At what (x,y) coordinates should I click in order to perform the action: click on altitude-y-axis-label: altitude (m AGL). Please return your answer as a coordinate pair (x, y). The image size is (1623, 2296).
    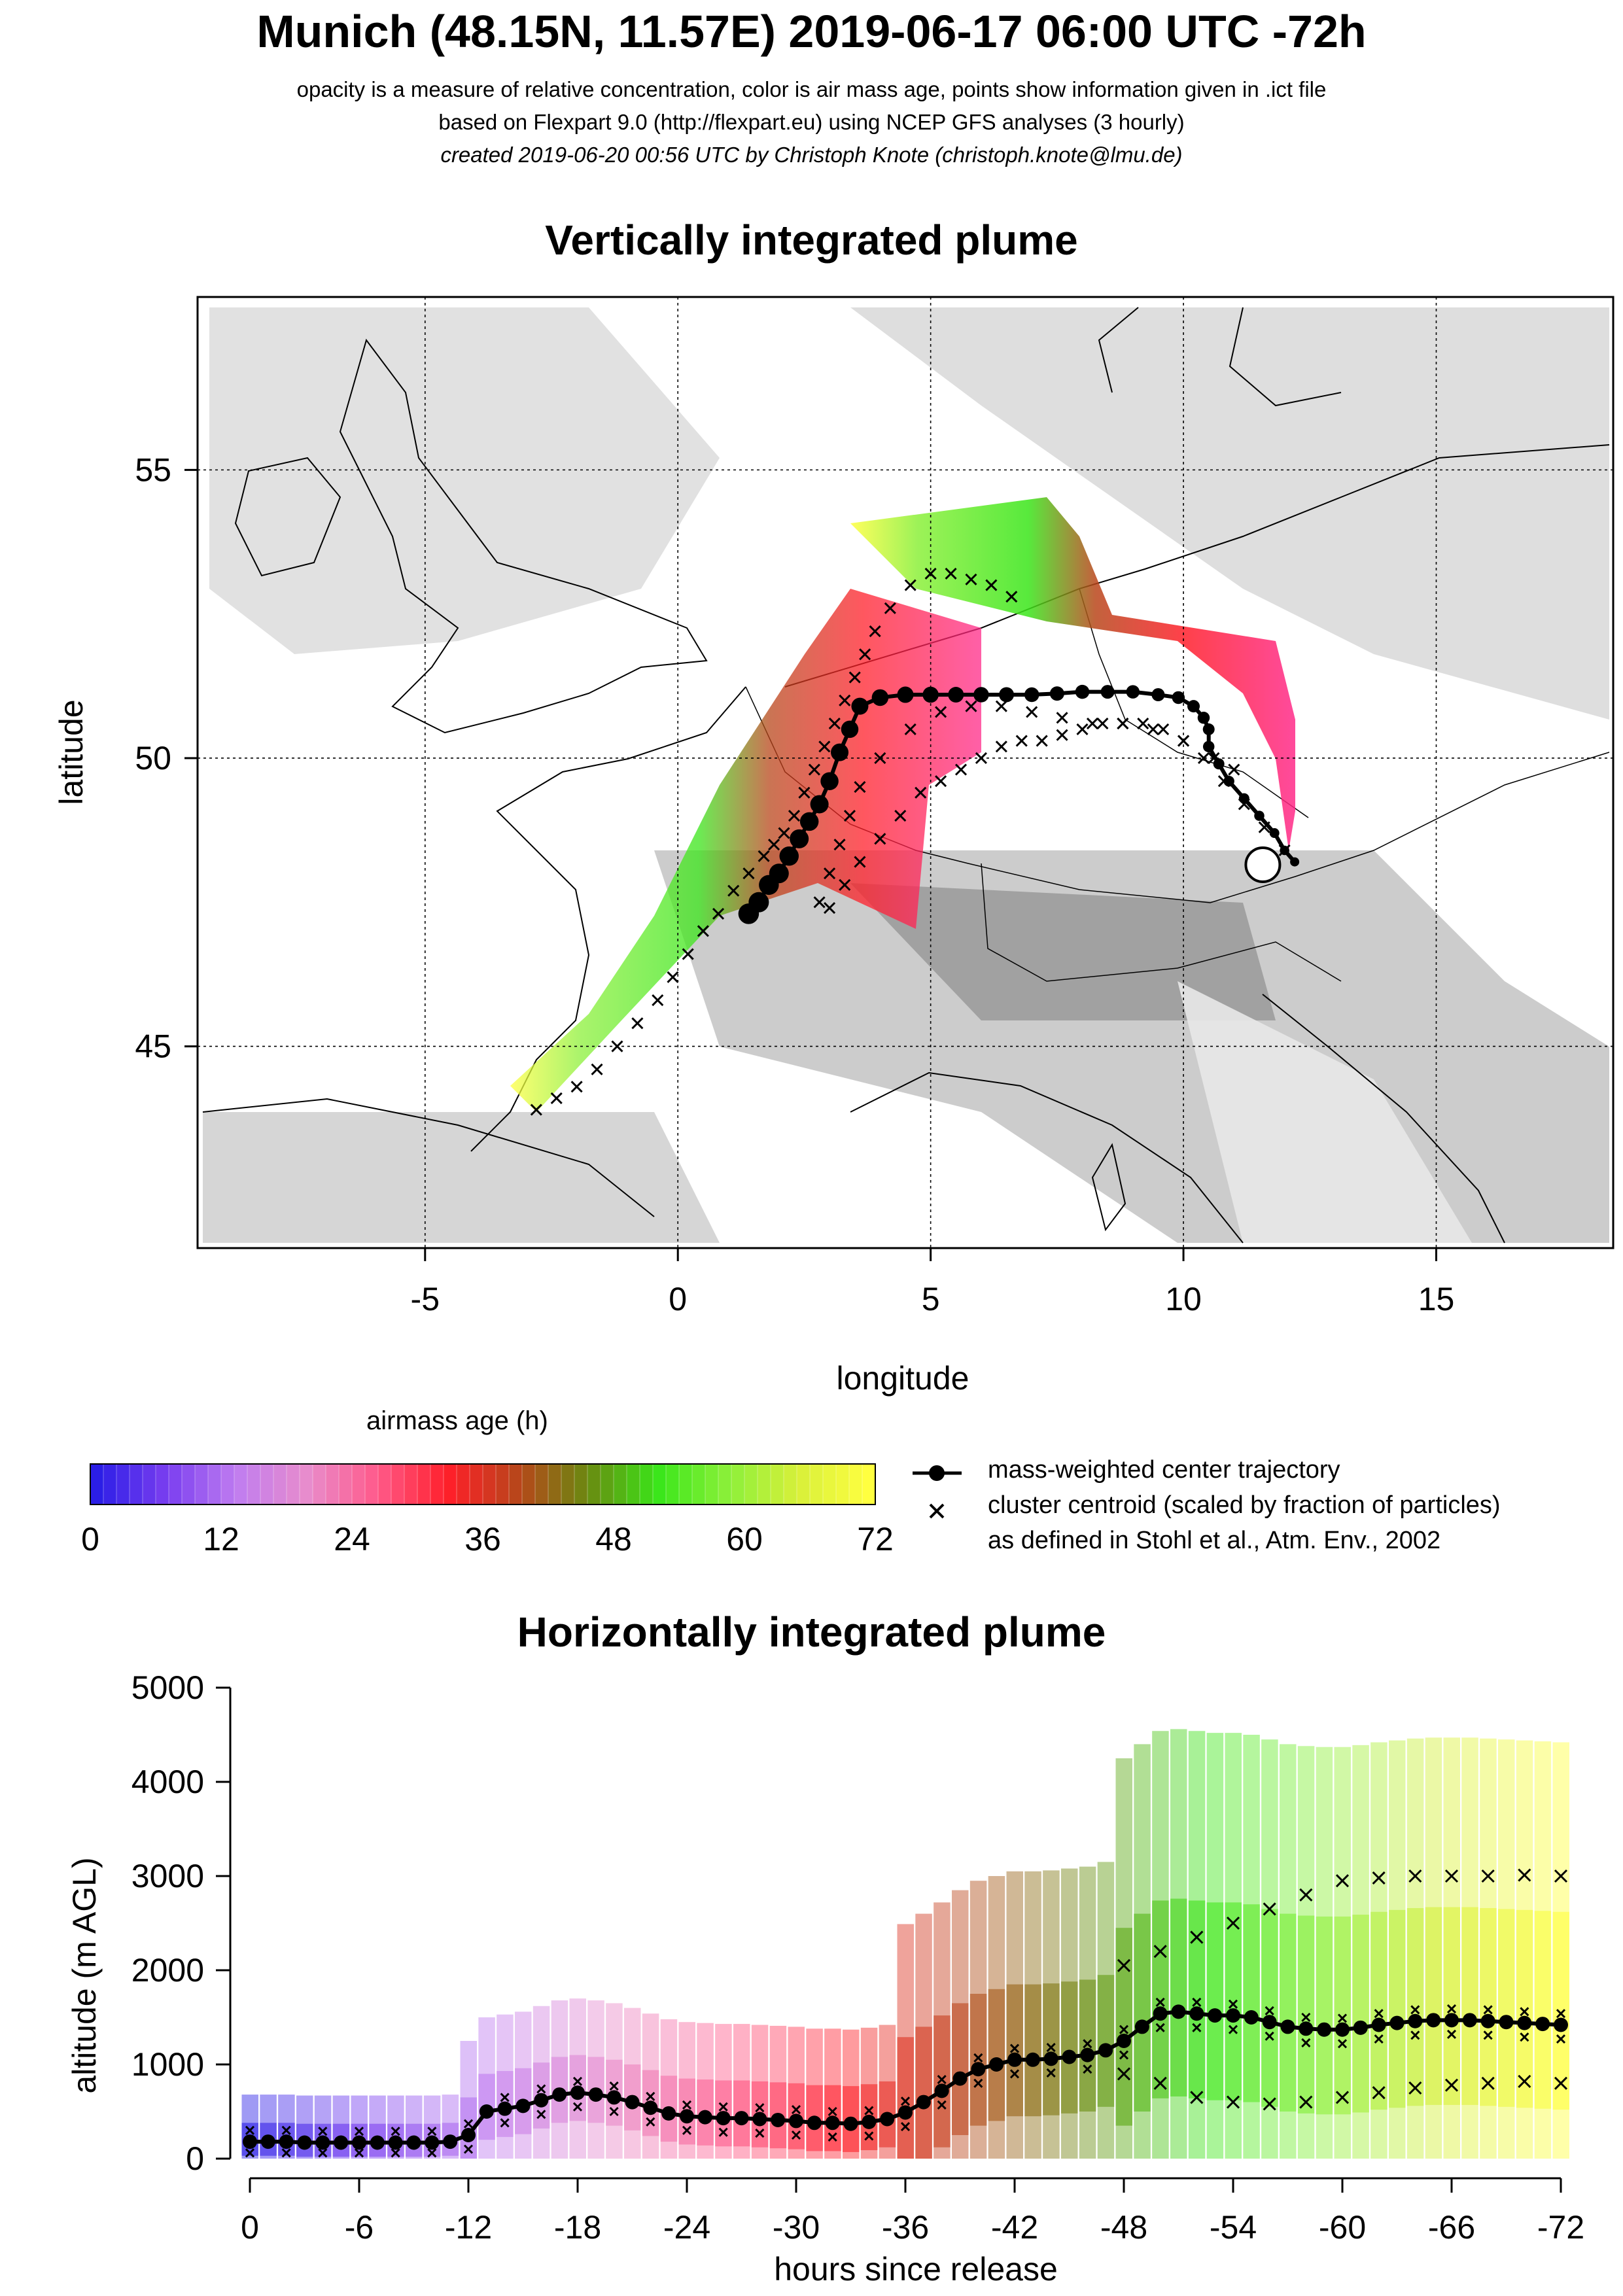
    Looking at the image, I should click on (84, 1975).